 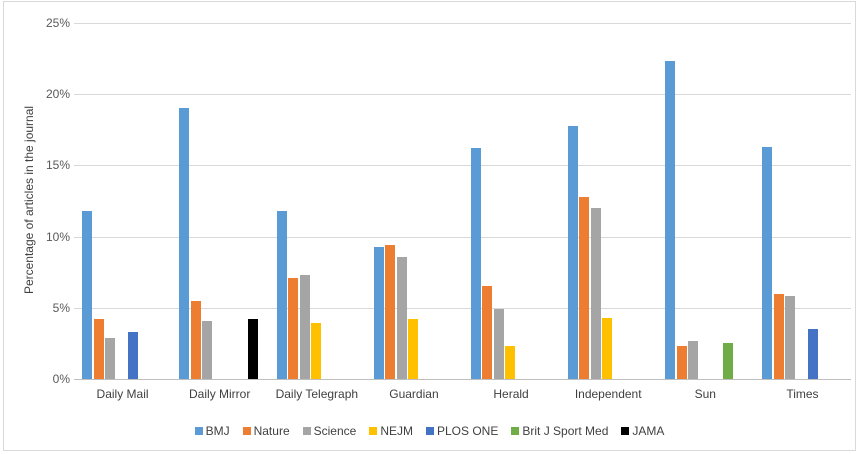 I want to click on y-axis-label: Percentage of articles in the journal, so click(x=29, y=200).